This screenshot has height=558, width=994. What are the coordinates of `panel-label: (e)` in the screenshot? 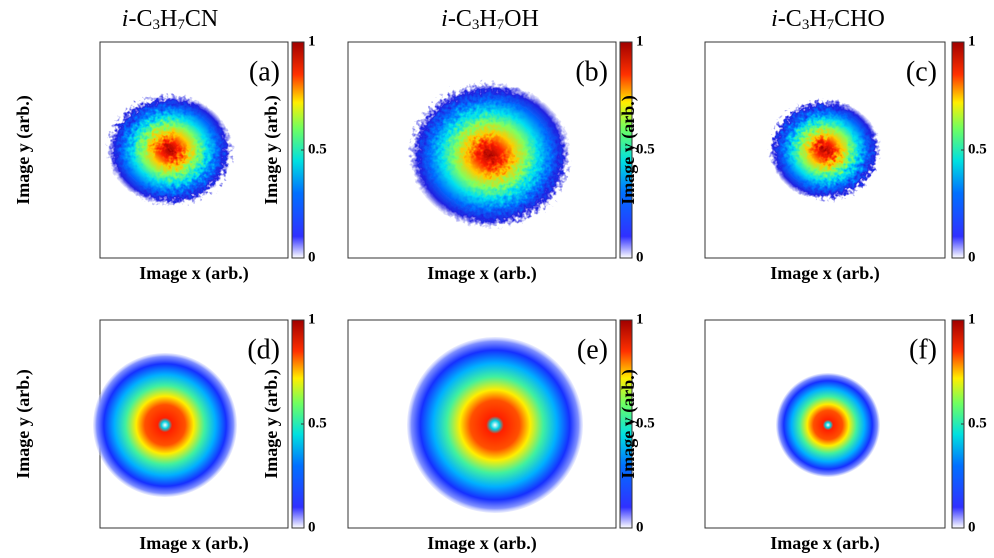 It's located at (592, 349).